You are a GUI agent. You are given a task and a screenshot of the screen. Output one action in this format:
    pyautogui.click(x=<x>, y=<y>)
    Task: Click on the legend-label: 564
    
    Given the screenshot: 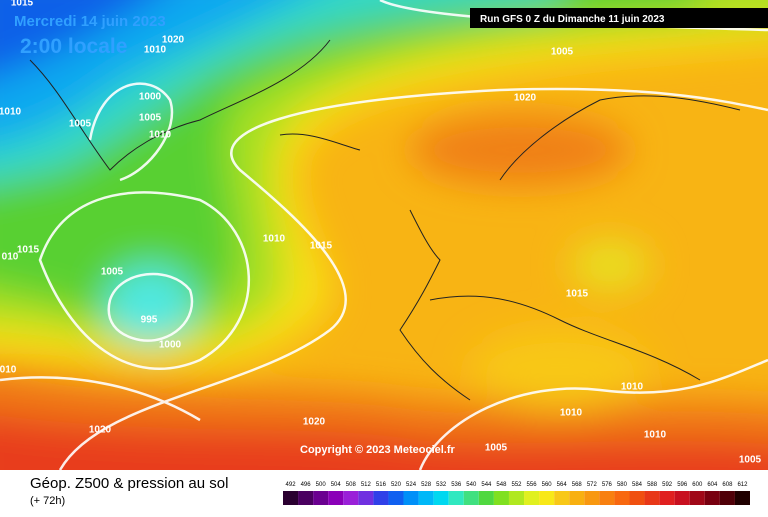 What is the action you would take?
    pyautogui.click(x=562, y=485)
    